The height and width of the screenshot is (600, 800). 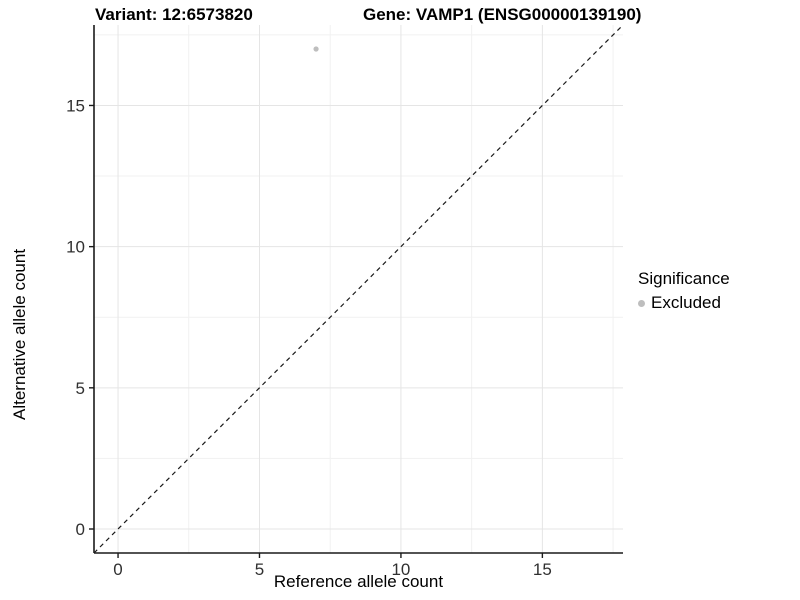 What do you see at coordinates (80, 529) in the screenshot?
I see `y-tick-label: 0` at bounding box center [80, 529].